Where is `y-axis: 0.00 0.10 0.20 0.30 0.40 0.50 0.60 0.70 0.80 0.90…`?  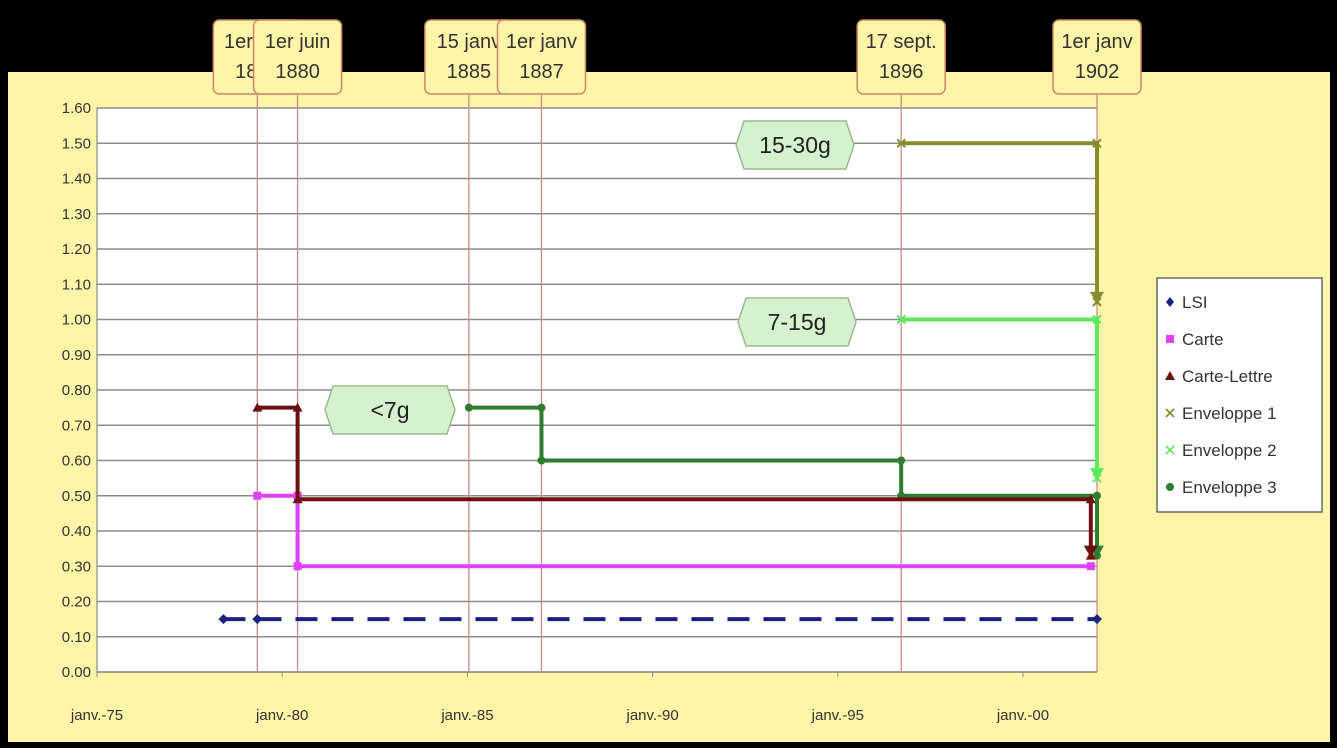 y-axis: 0.00 0.10 0.20 0.30 0.40 0.50 0.60 0.70 0.80 0.90… is located at coordinates (80, 390).